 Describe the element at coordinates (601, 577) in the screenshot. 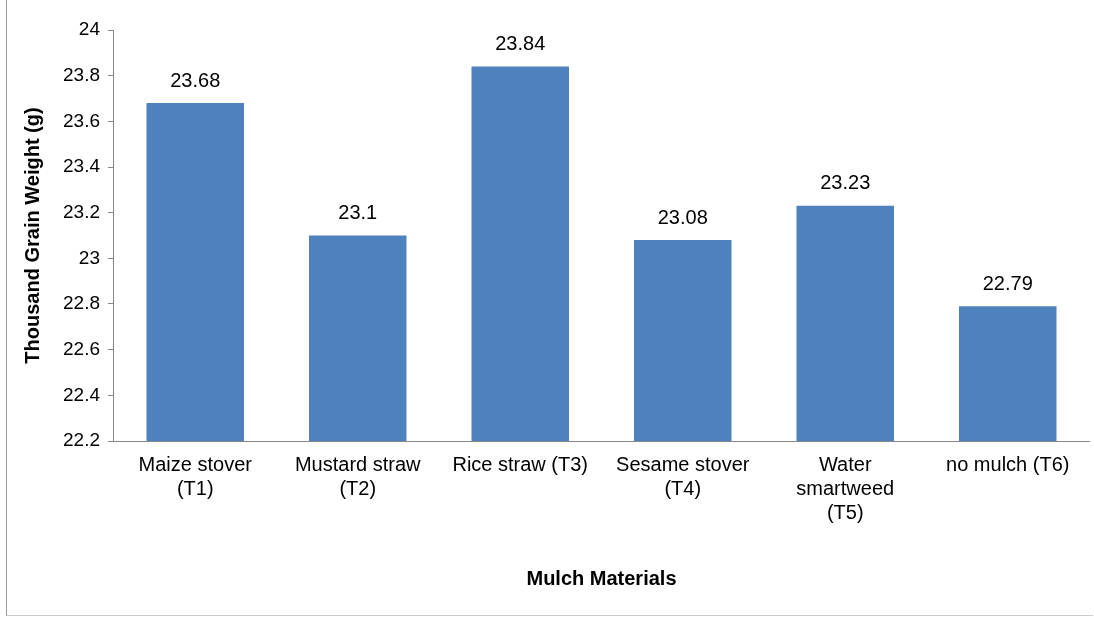

I see `x-axis-title: Mulch Materials` at that location.